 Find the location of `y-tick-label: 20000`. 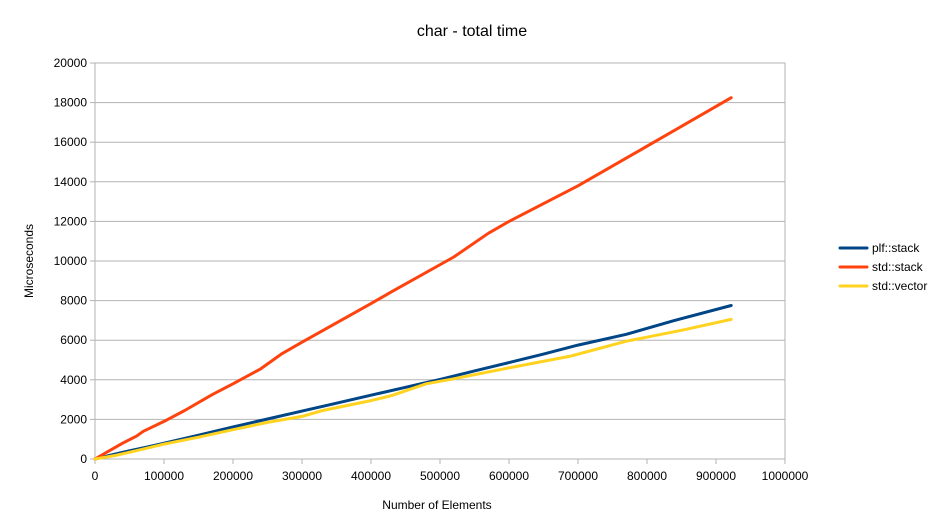

y-tick-label: 20000 is located at coordinates (71, 63).